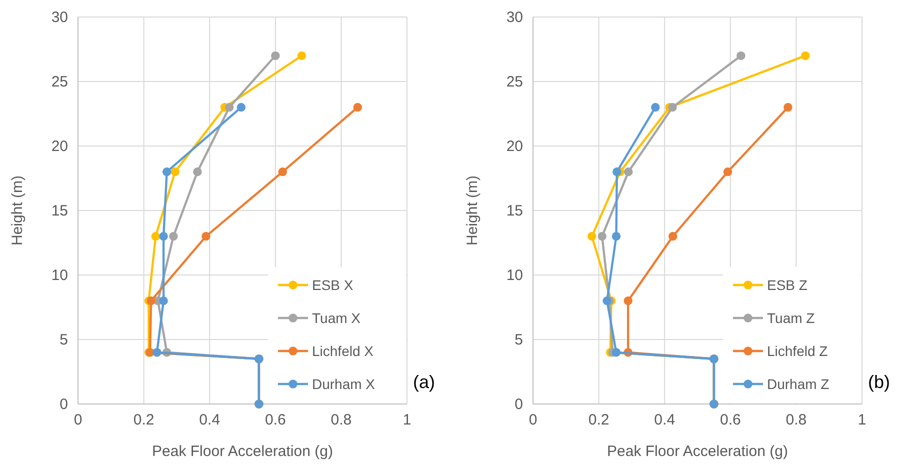 The height and width of the screenshot is (470, 910). What do you see at coordinates (798, 384) in the screenshot?
I see `legend-label: Durham Z` at bounding box center [798, 384].